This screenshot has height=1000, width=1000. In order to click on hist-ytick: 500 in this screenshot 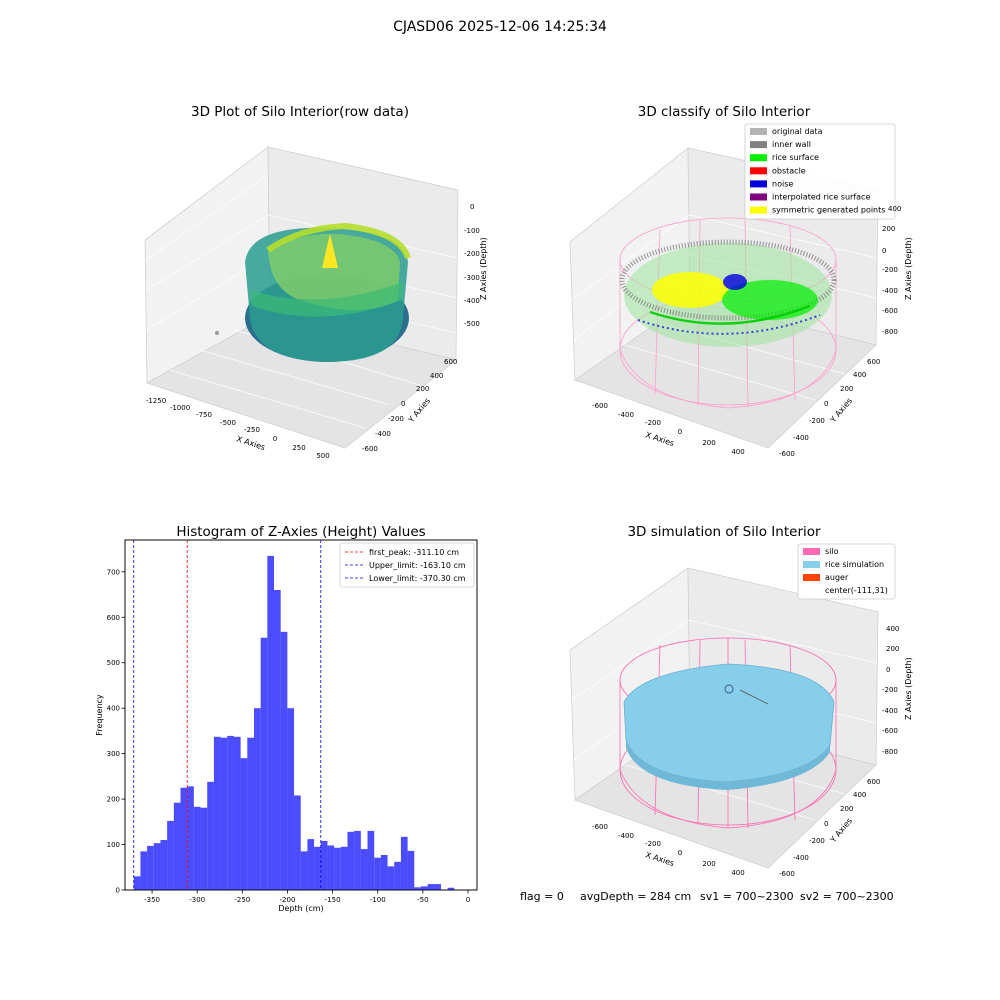, I will do `click(113, 663)`.